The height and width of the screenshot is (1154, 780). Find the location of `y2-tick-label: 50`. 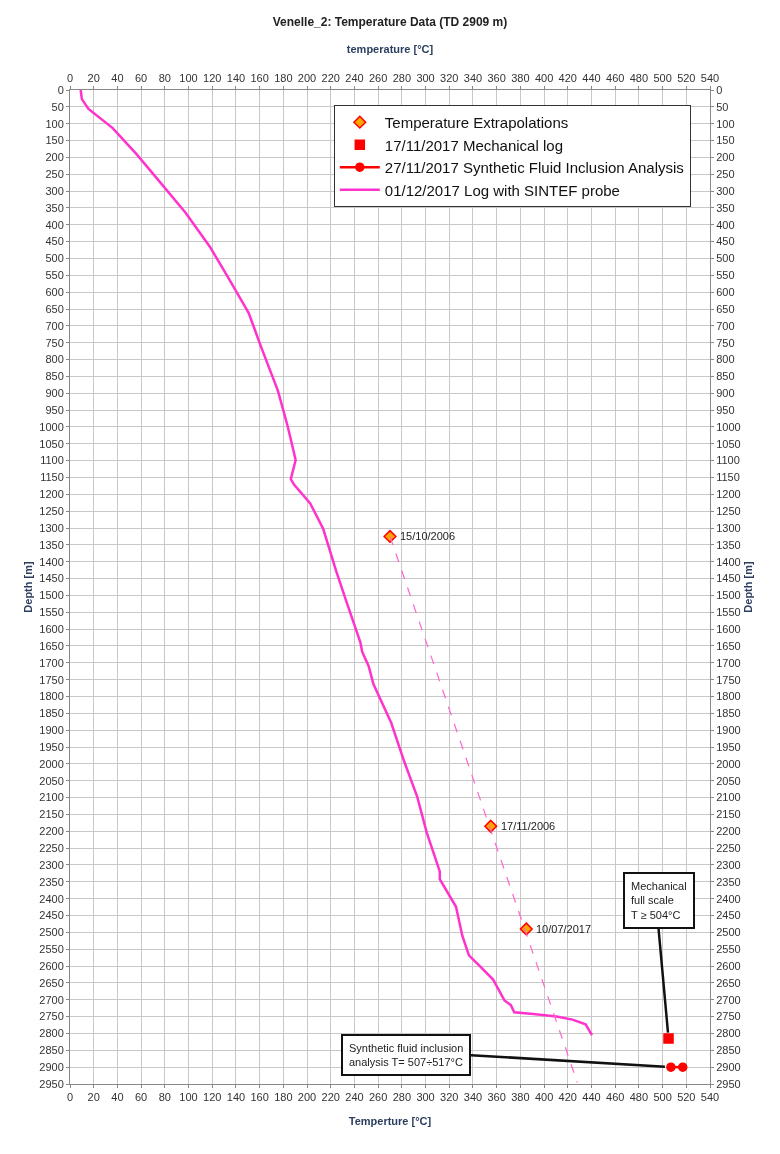

y2-tick-label: 50 is located at coordinates (722, 106).